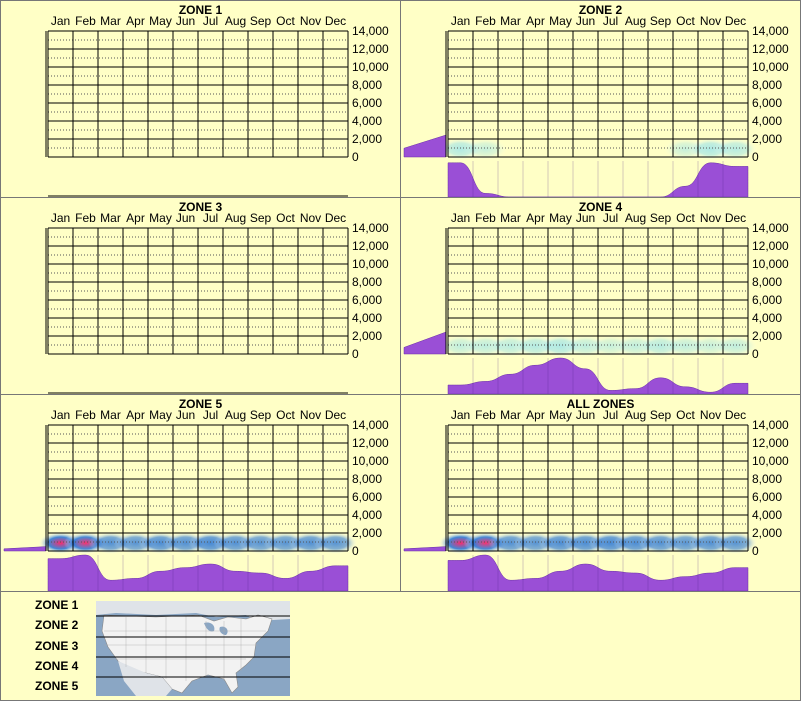  What do you see at coordinates (200, 207) in the screenshot?
I see `chart-title: ZONE 3` at bounding box center [200, 207].